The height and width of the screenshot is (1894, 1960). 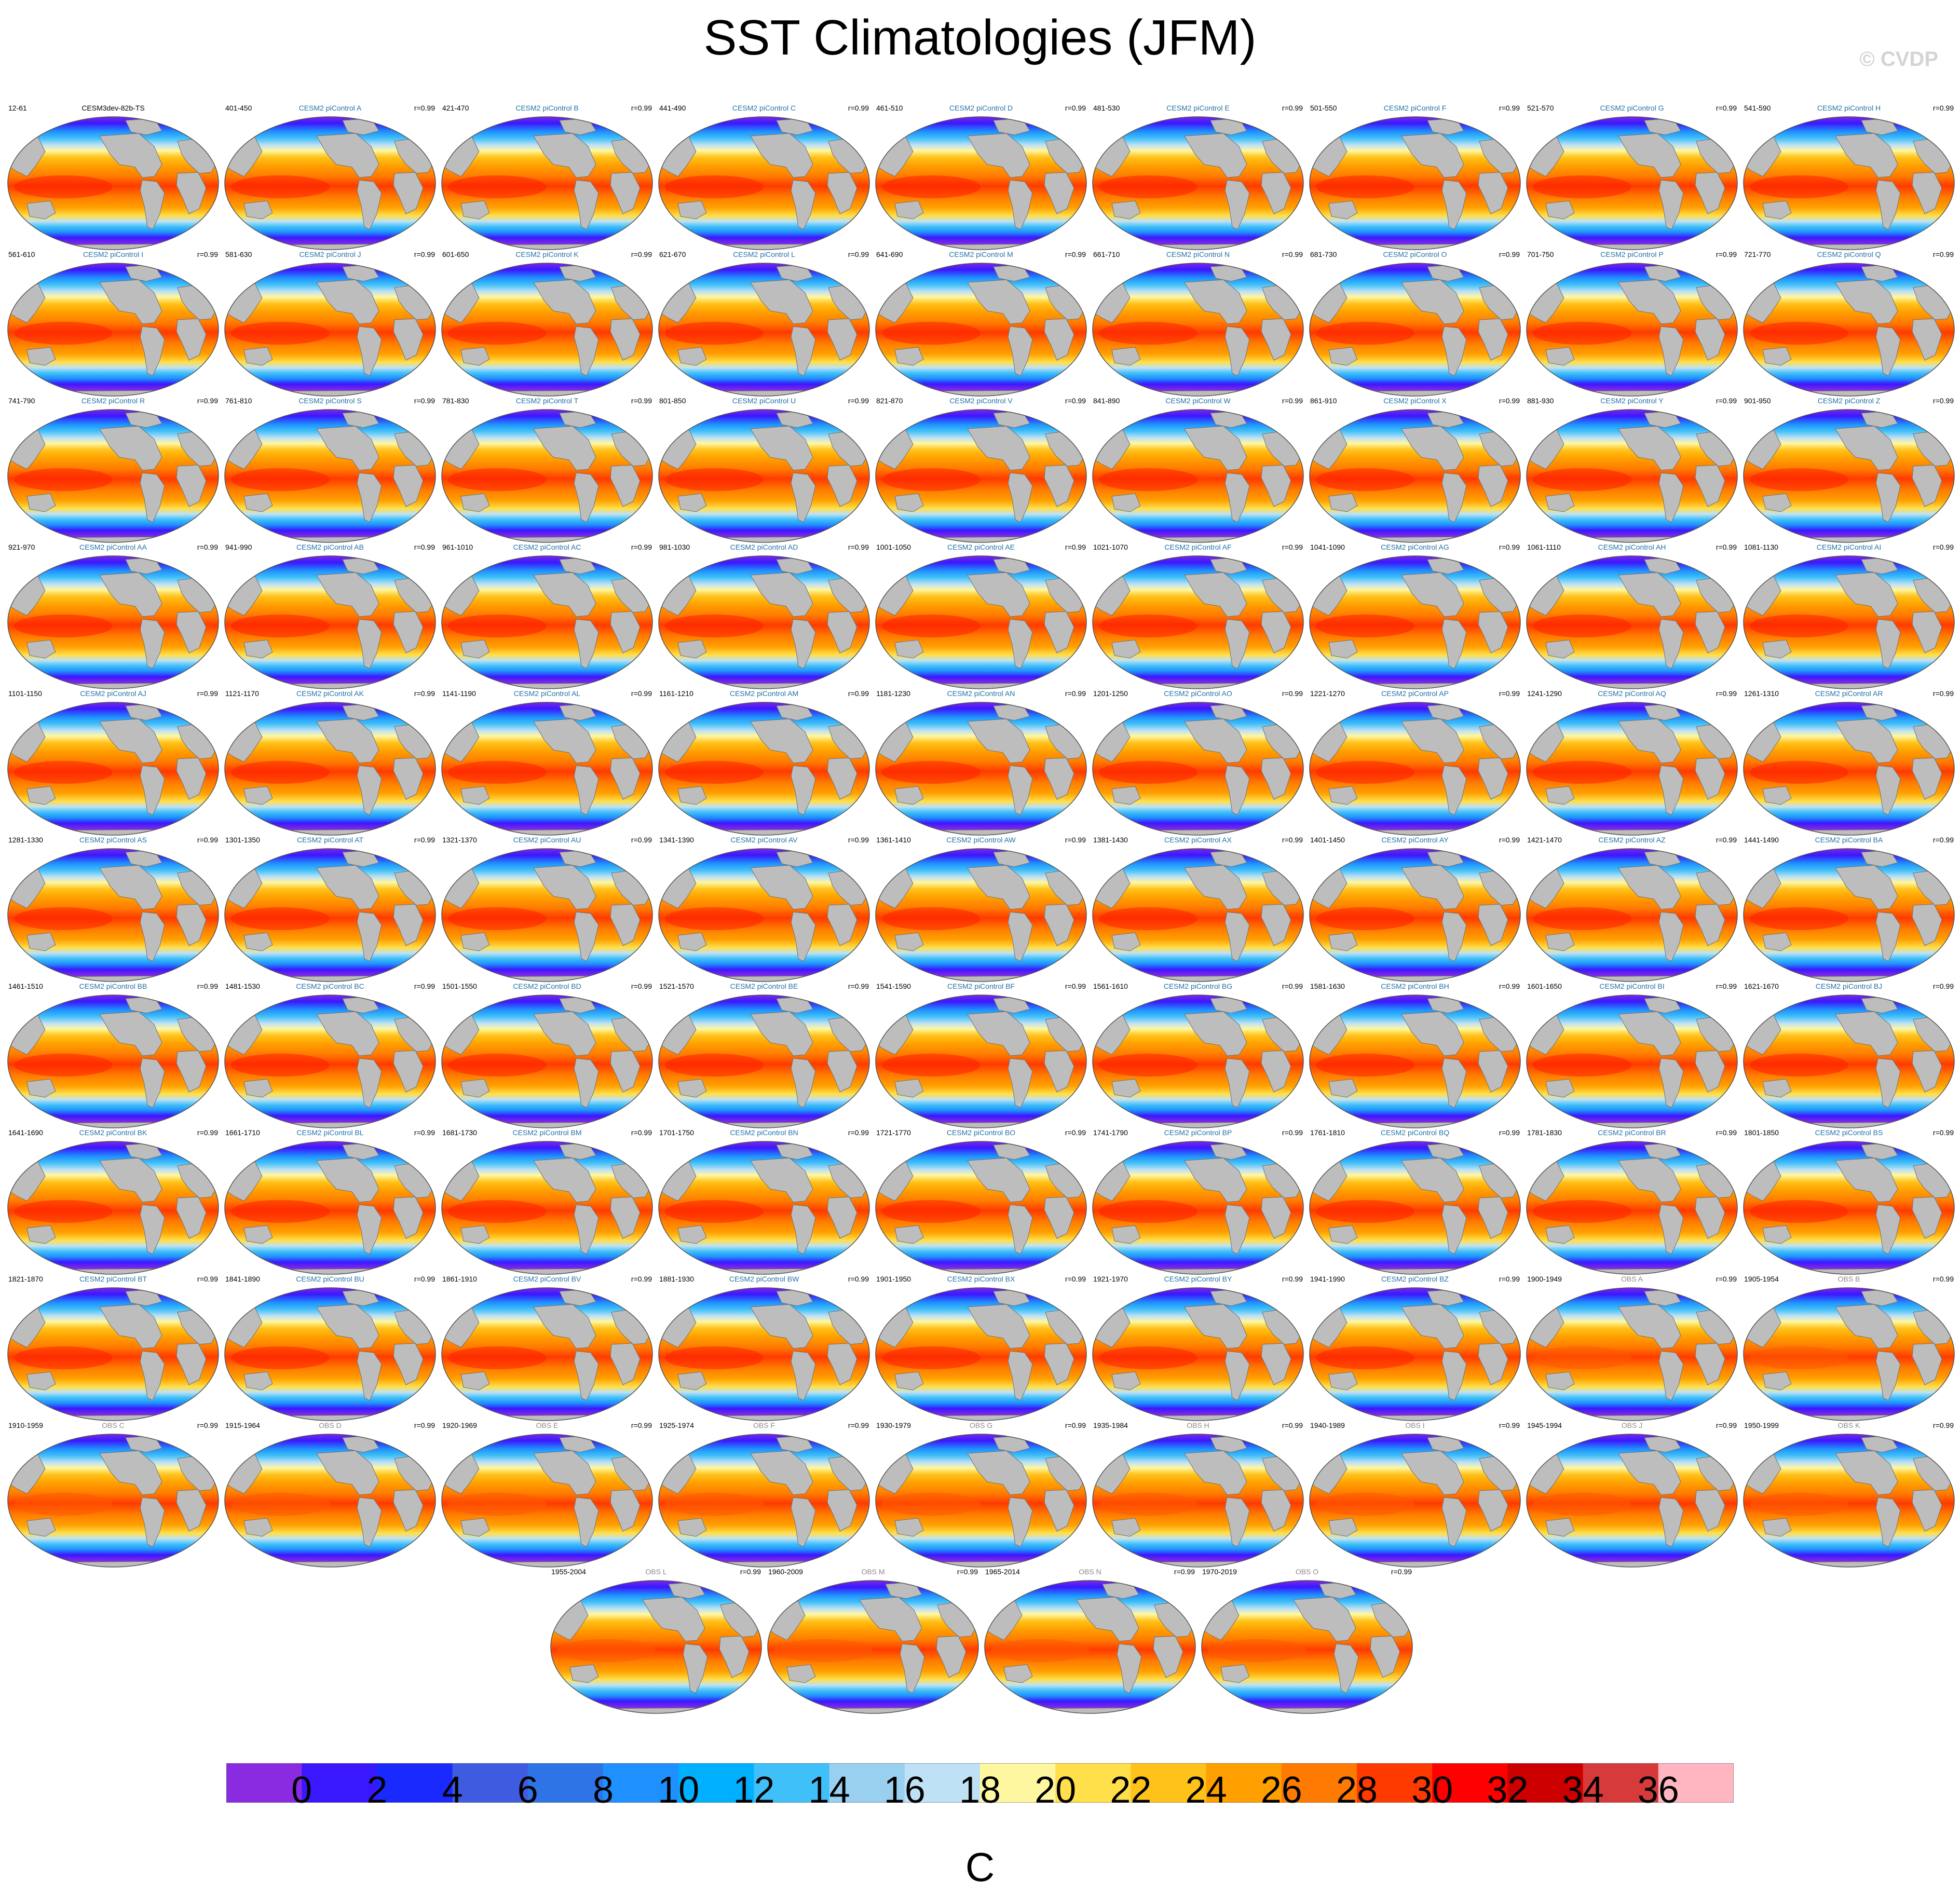 I want to click on panel-period: 1341-1390, so click(x=676, y=840).